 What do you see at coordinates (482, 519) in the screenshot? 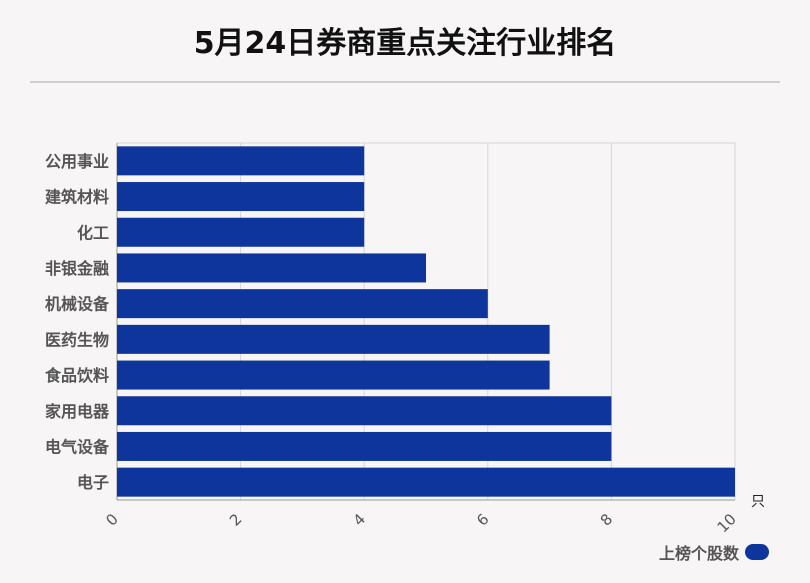
I see `x-tick-label: 6` at bounding box center [482, 519].